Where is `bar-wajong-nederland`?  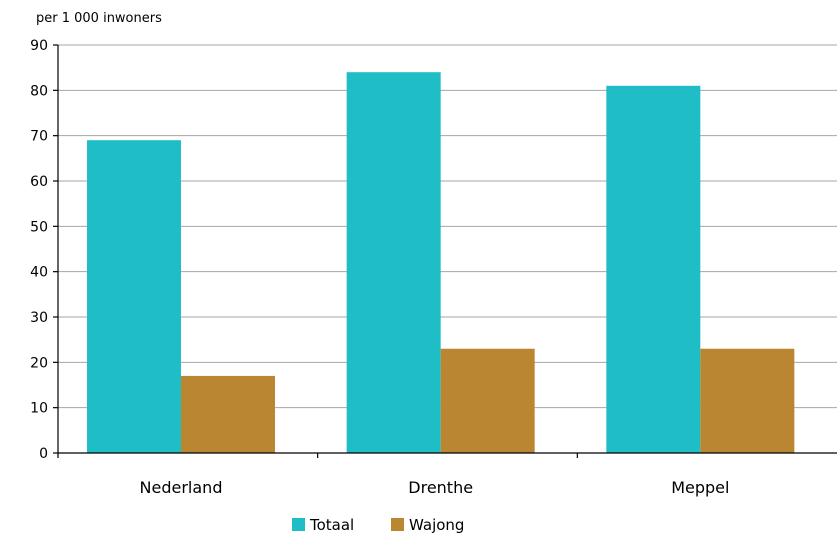 bar-wajong-nederland is located at coordinates (228, 414).